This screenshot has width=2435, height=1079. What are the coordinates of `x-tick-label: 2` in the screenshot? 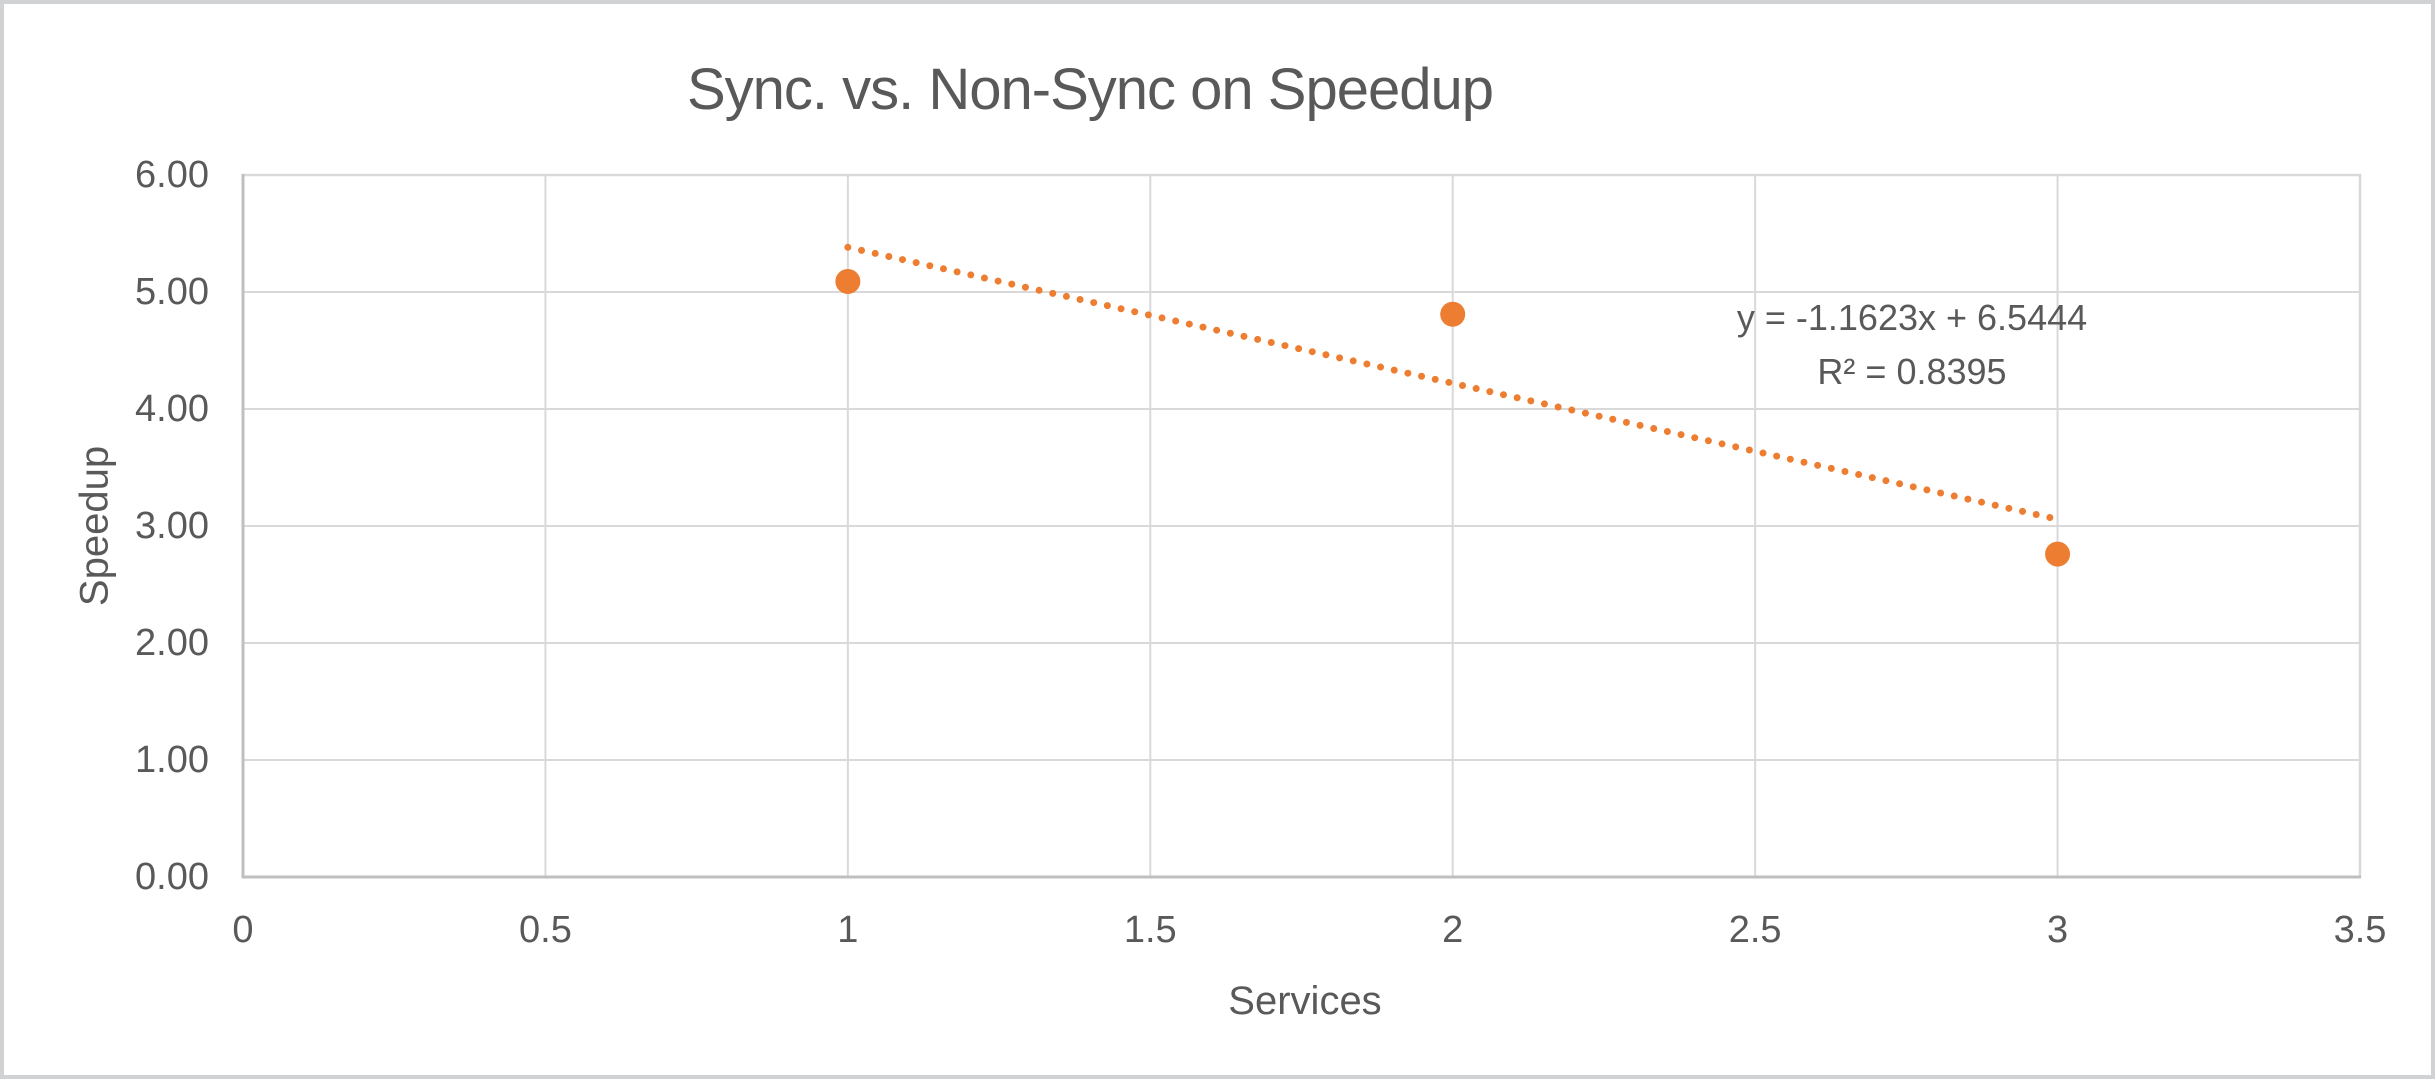 It's located at (1453, 930).